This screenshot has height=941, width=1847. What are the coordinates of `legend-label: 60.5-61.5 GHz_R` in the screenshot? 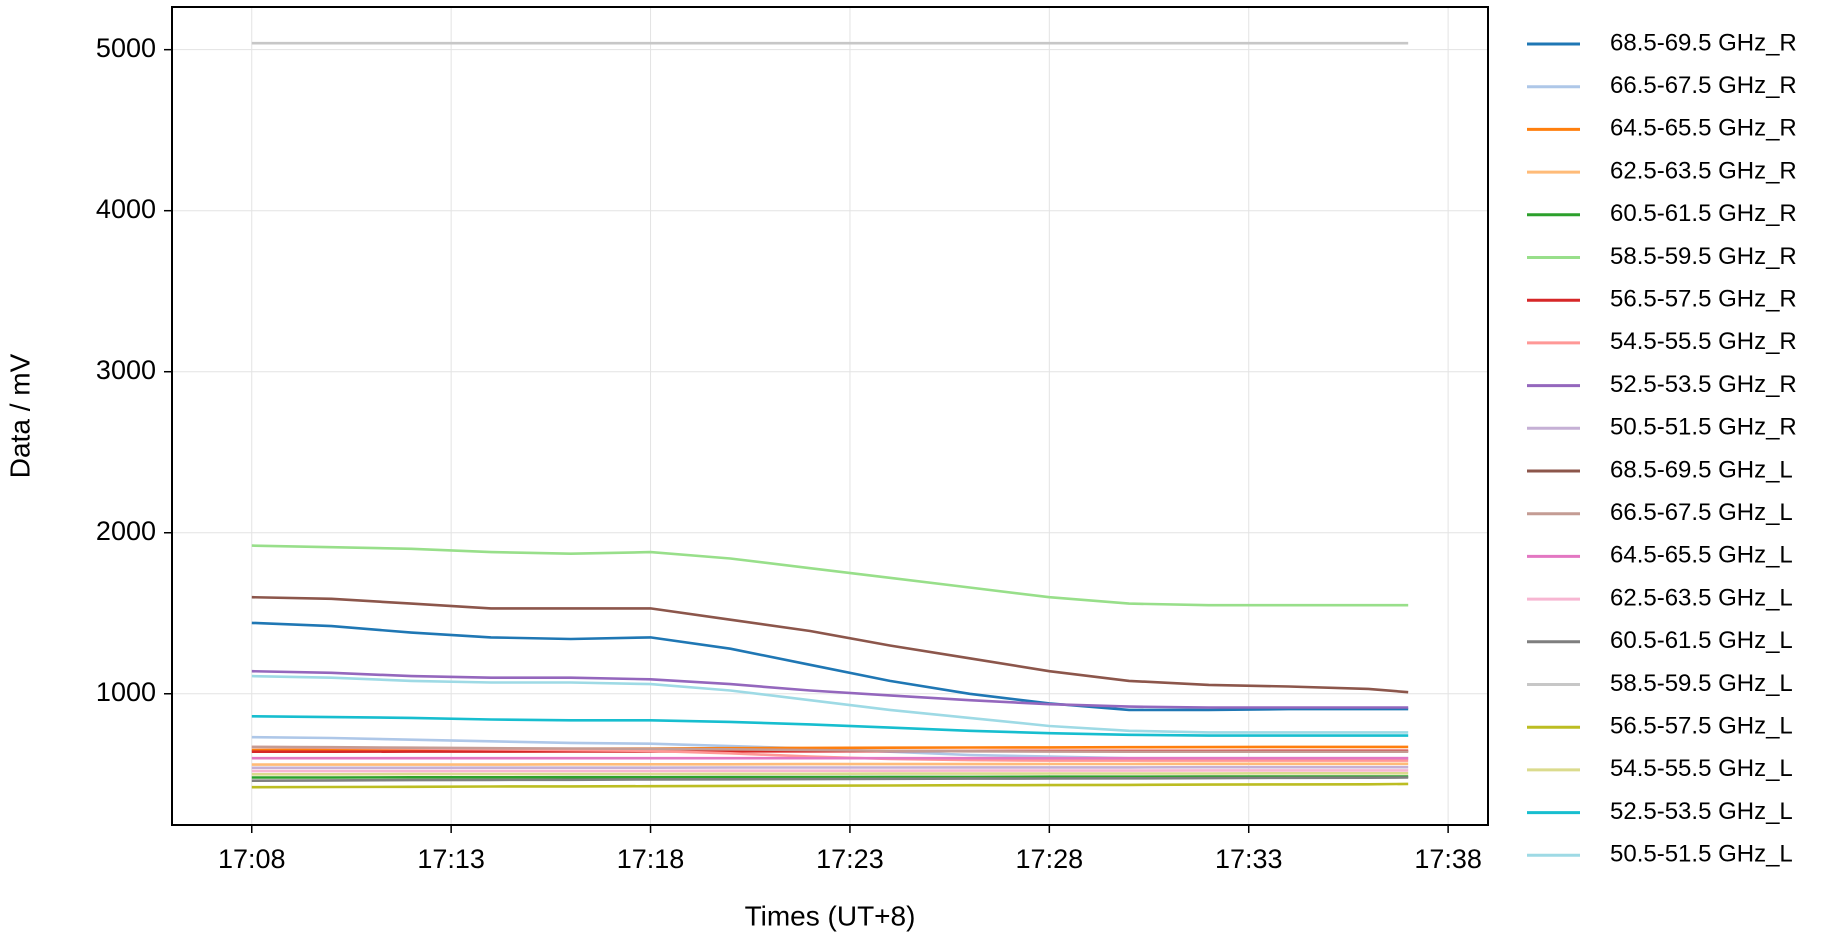 It's located at (1703, 213).